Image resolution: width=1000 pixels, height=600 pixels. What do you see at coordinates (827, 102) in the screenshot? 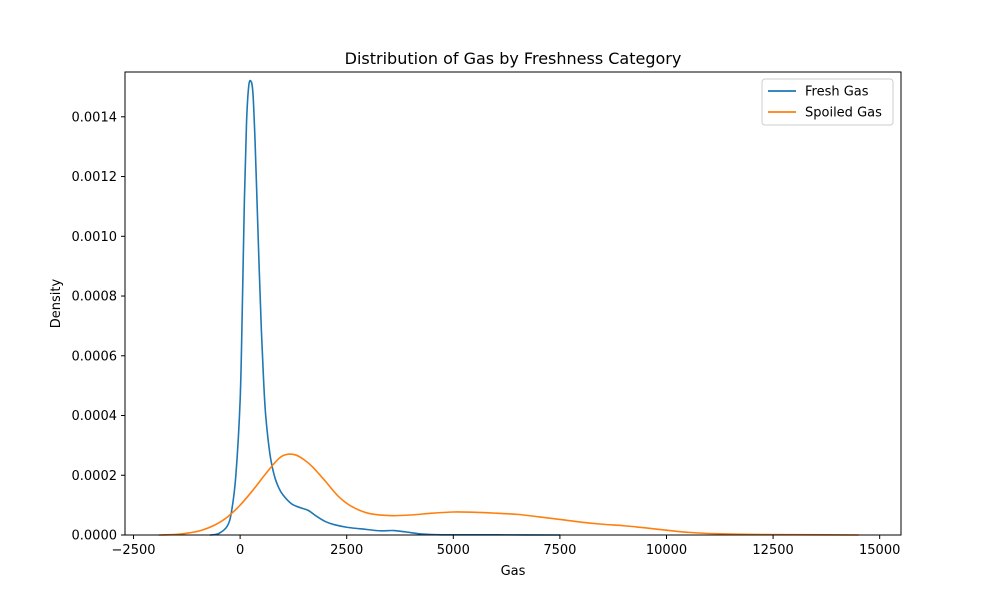
I see `legend: Fresh Gas Spoiled Gas` at bounding box center [827, 102].